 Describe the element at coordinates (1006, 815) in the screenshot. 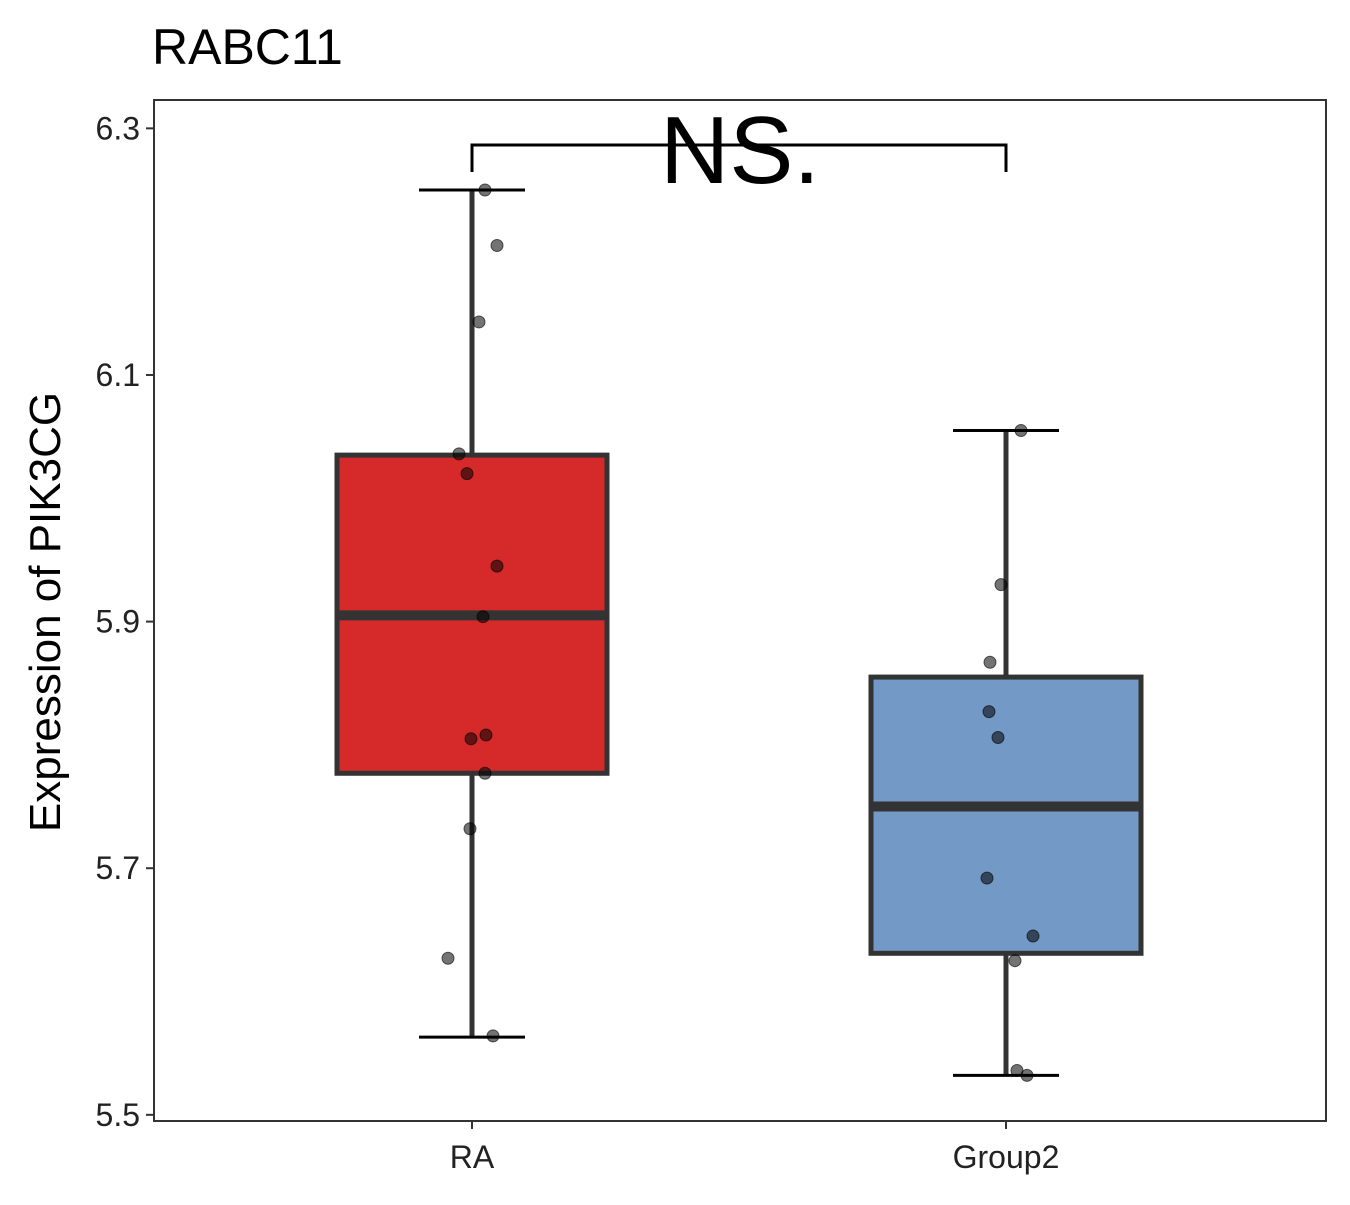

I see `box-Group2` at that location.